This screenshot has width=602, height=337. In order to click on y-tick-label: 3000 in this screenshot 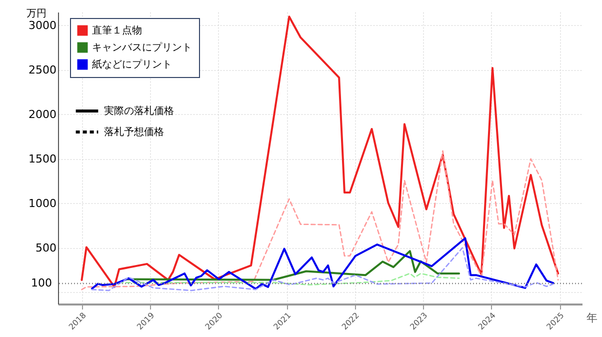, I will do `click(42, 25)`.